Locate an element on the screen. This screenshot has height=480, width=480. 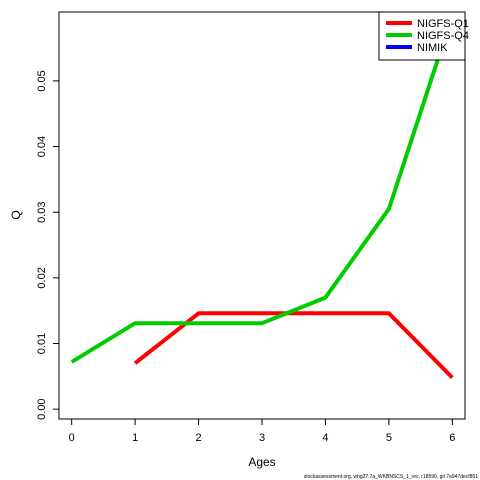
x-tick-label: 3 is located at coordinates (262, 438).